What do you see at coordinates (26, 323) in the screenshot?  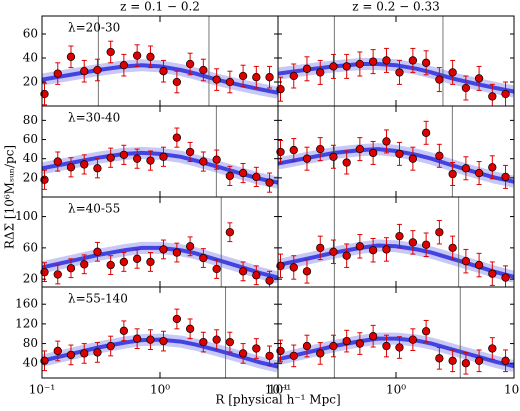 I see `y-tick-label: 120` at bounding box center [26, 323].